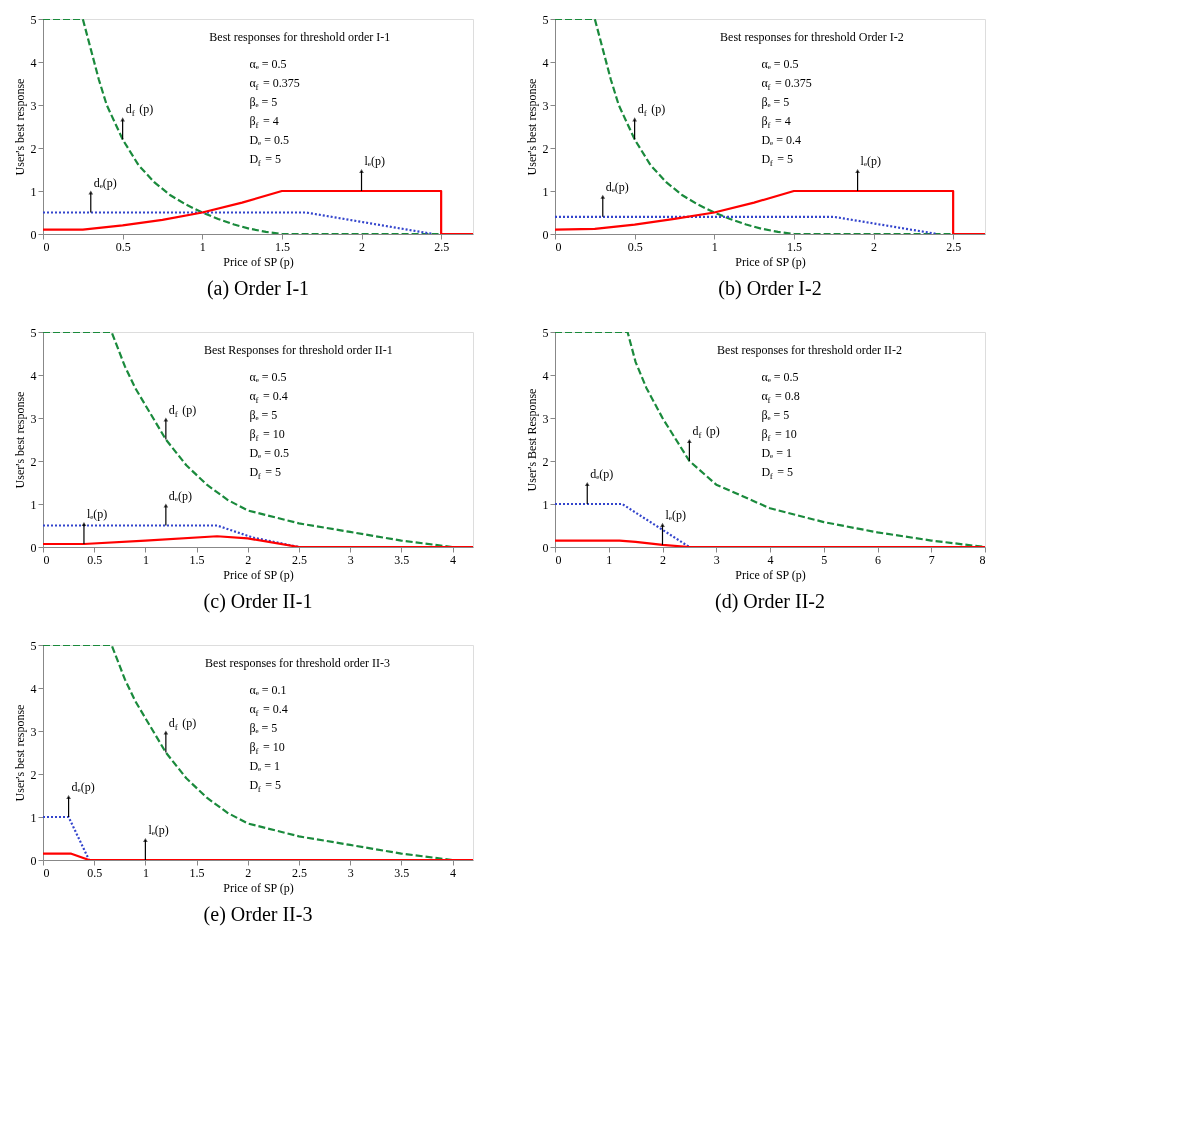 The image size is (1183, 1129). Describe the element at coordinates (810, 350) in the screenshot. I see `annotation: Best responses for threshold order II-2` at that location.